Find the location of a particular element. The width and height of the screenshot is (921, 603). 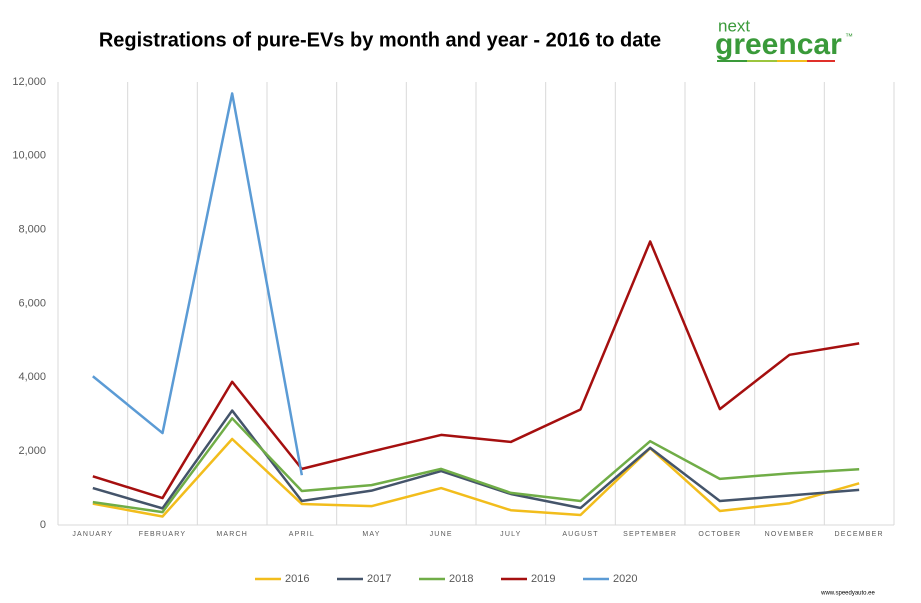

y-tick-label: 2,000 is located at coordinates (32, 451).